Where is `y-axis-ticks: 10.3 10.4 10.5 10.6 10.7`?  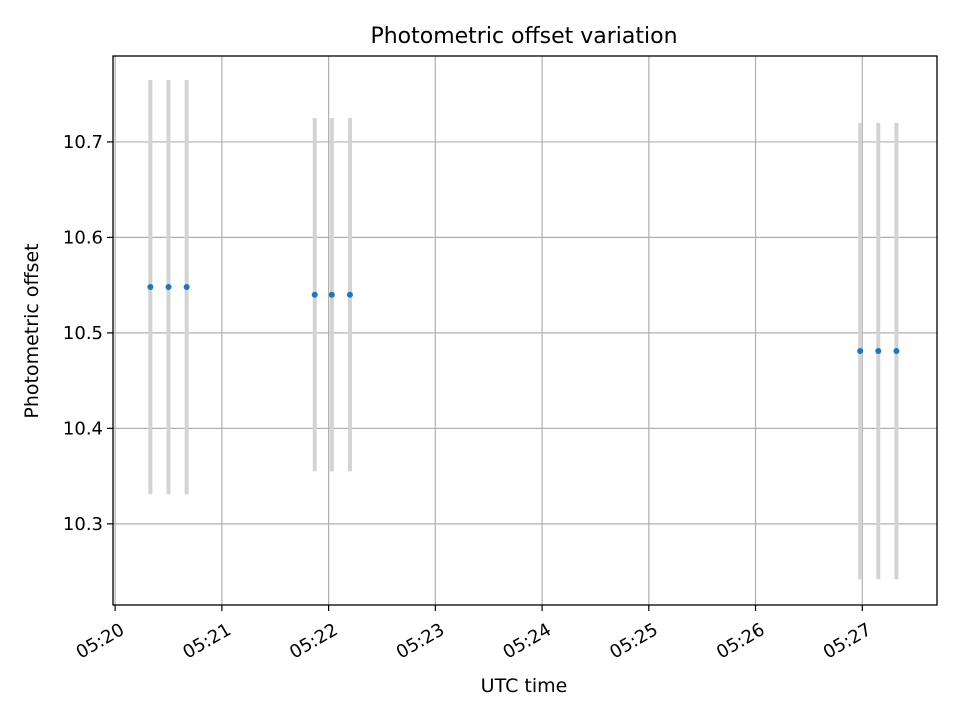 y-axis-ticks: 10.3 10.4 10.5 10.6 10.7 is located at coordinates (88, 333).